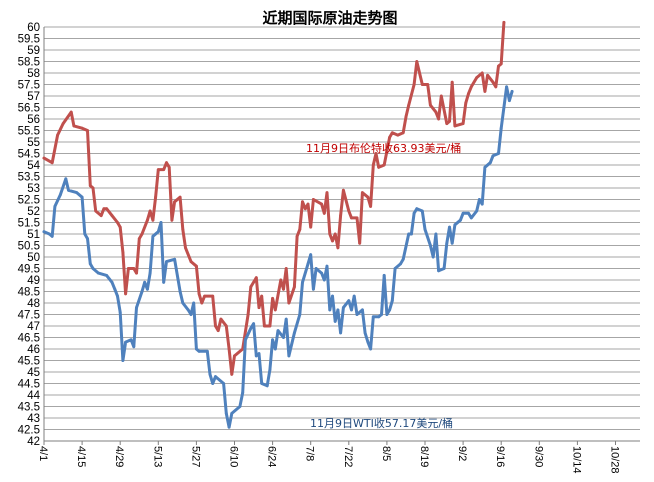 The image size is (654, 482). Describe the element at coordinates (33, 396) in the screenshot. I see `y-tick-label: 44` at that location.